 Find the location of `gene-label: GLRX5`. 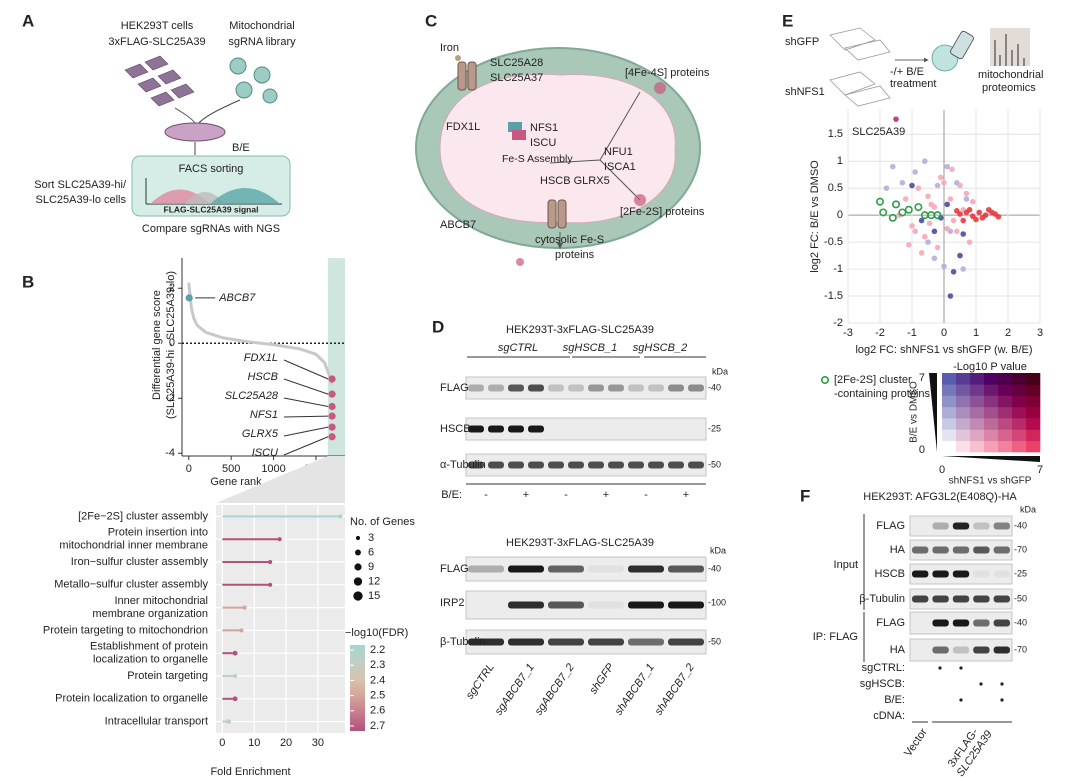

gene-label: GLRX5 is located at coordinates (260, 434).